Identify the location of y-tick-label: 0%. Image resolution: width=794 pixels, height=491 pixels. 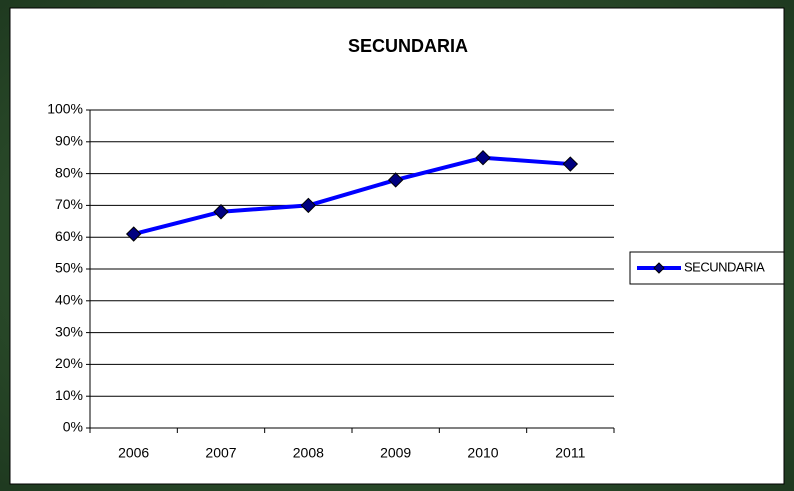
(73, 427).